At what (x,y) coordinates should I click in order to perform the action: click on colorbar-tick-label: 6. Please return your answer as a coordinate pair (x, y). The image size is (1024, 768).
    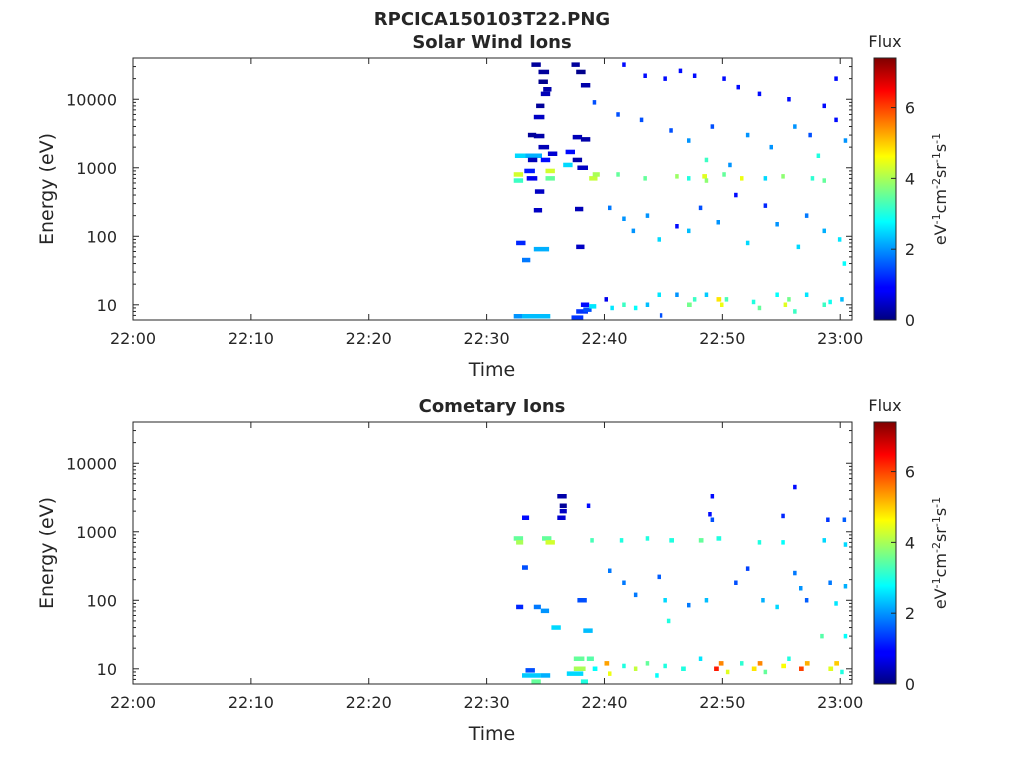
    Looking at the image, I should click on (910, 472).